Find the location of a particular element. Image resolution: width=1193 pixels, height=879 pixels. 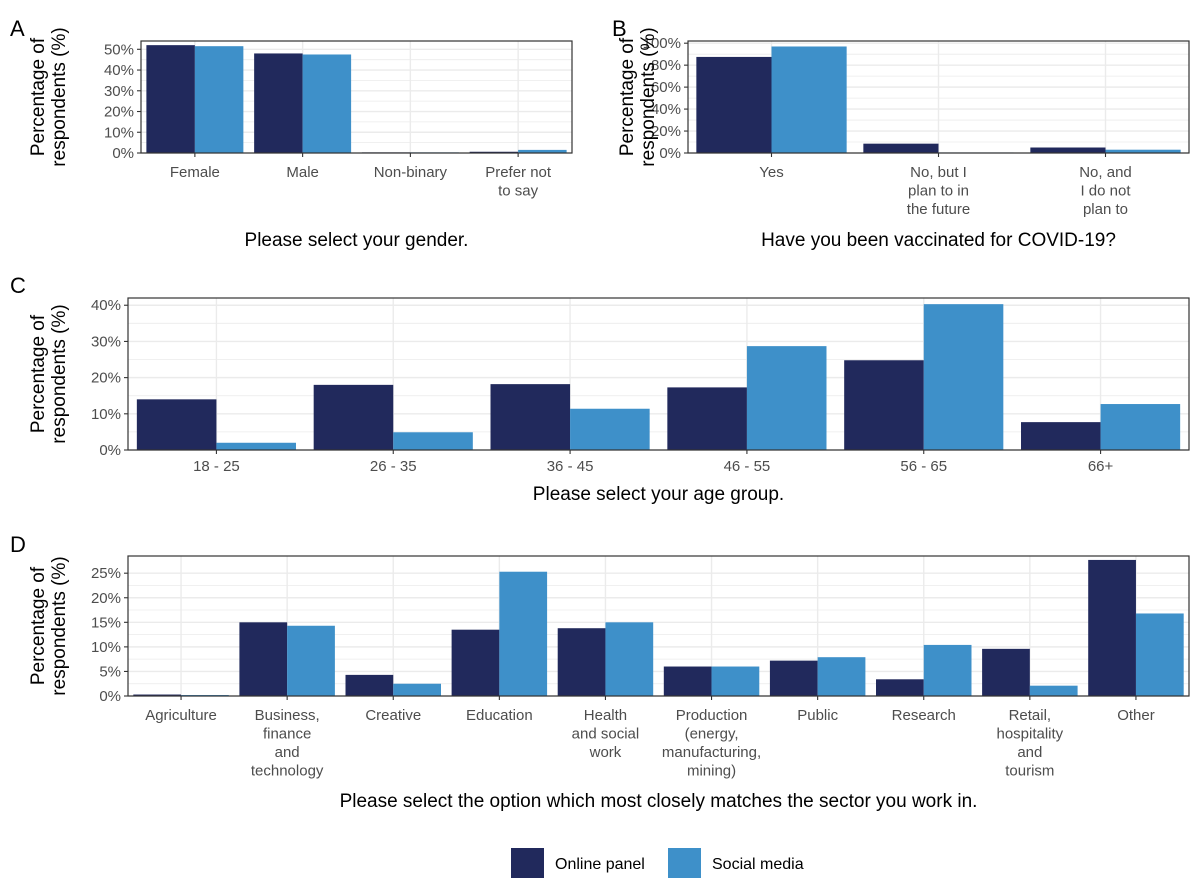

x-axis-title: Please select your age group. is located at coordinates (658, 494).